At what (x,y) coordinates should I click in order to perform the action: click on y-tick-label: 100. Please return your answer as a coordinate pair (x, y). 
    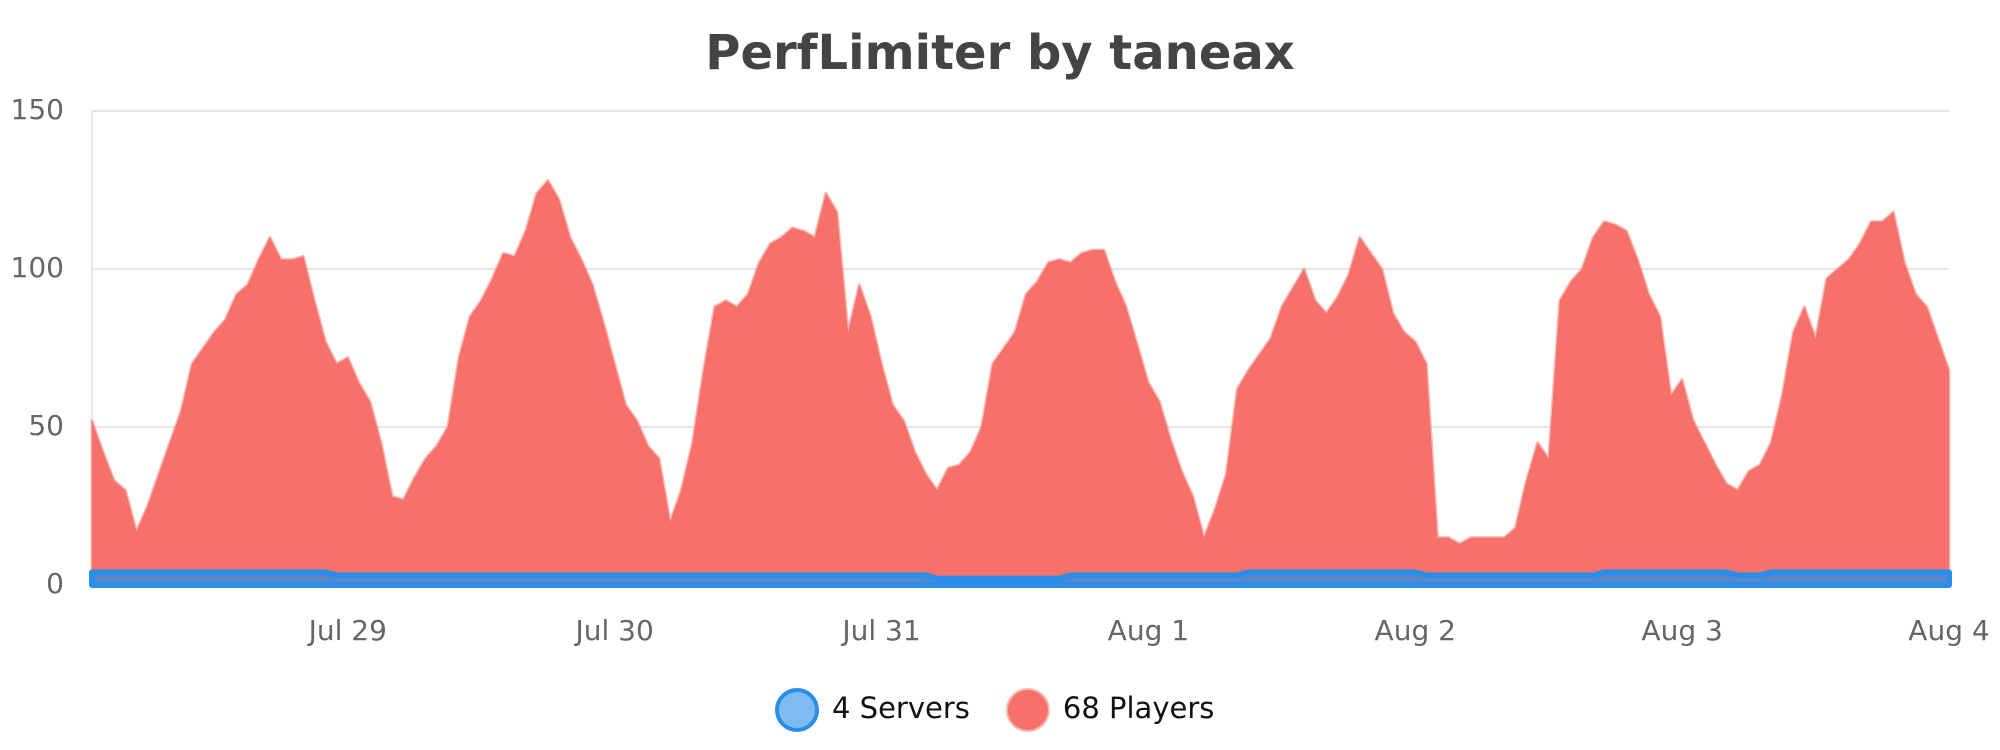
    Looking at the image, I should click on (37, 267).